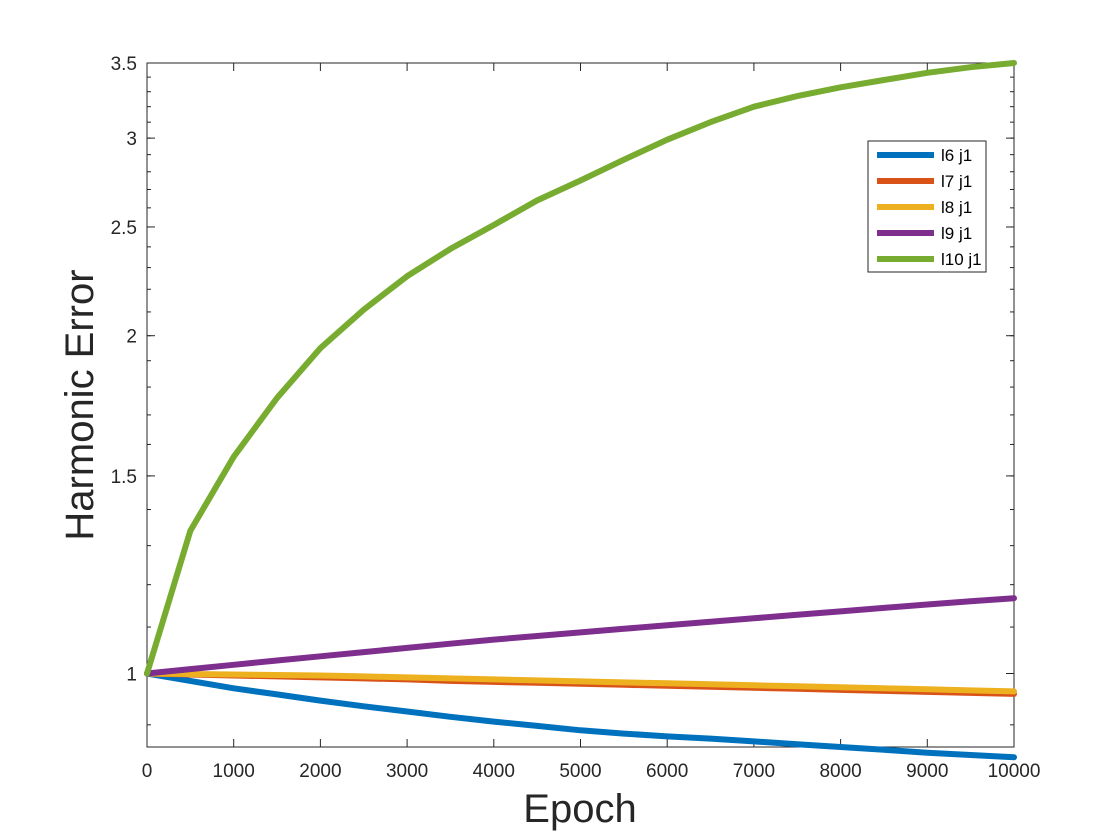 The width and height of the screenshot is (1120, 840). Describe the element at coordinates (1014, 771) in the screenshot. I see `x-tick-label: 10000` at that location.